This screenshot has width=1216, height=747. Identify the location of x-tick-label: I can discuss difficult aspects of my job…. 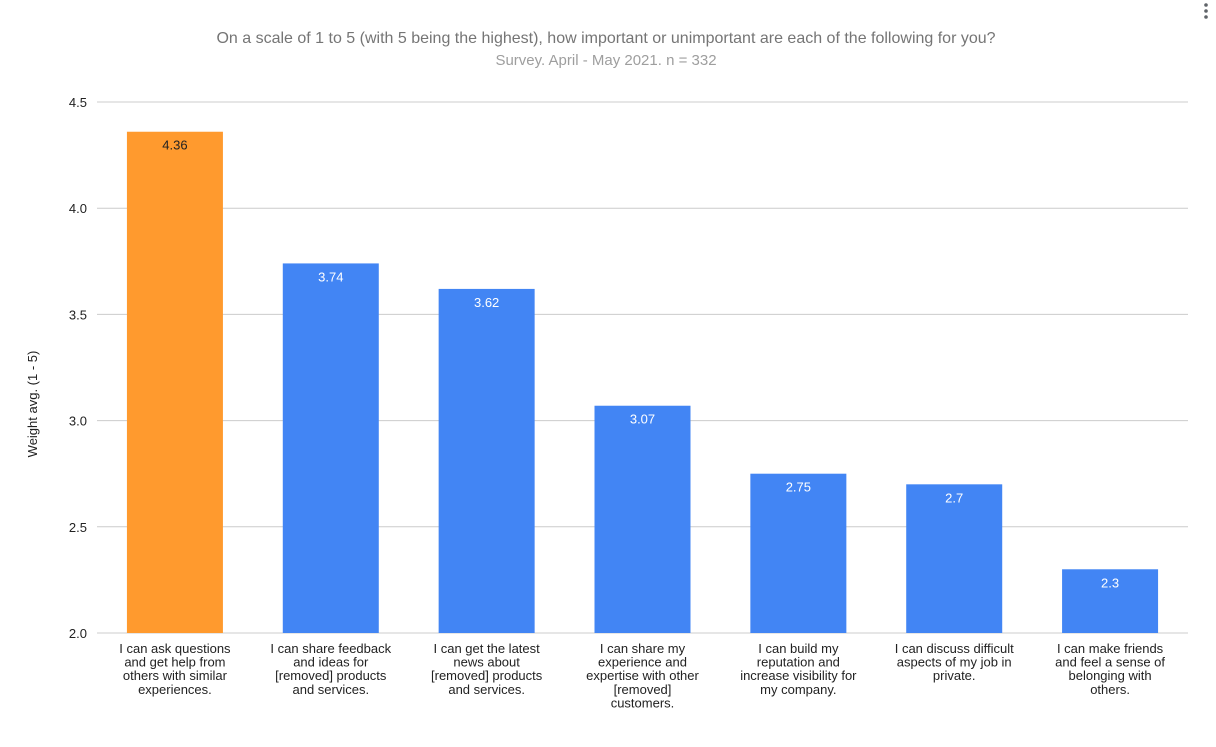
(954, 662).